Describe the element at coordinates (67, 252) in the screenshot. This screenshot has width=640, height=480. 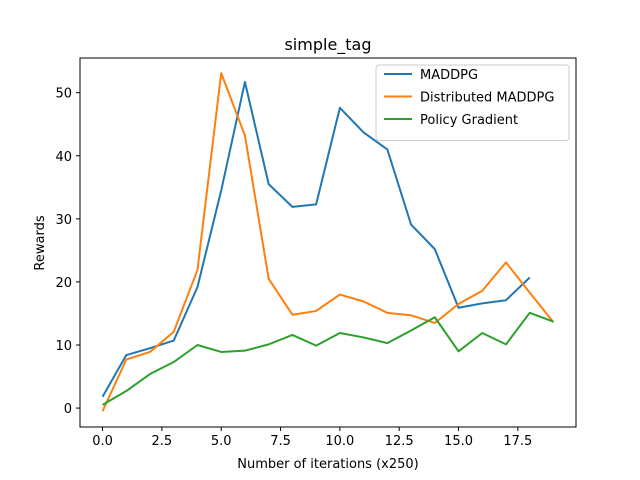
I see `y-axis: 0 10 20 30 40 50` at that location.